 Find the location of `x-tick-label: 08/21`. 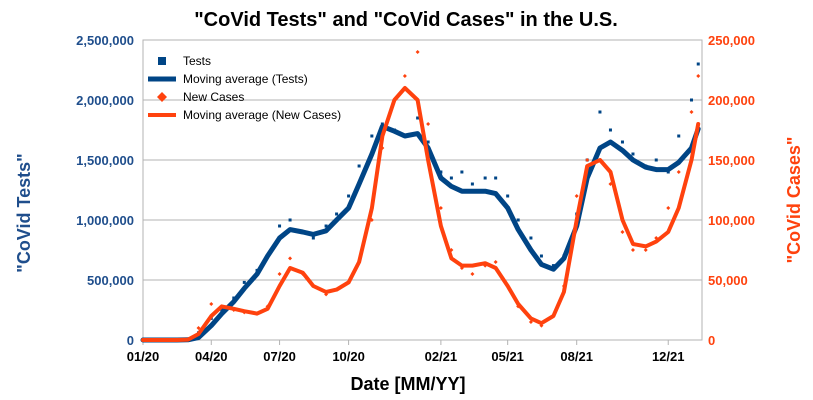

x-tick-label: 08/21 is located at coordinates (576, 356).